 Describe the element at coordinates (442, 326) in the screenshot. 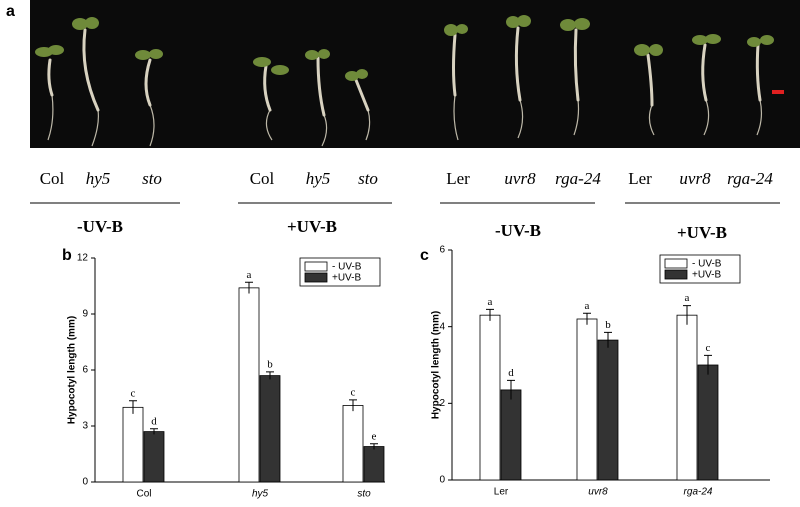

I see `y-tick-label: 4` at that location.